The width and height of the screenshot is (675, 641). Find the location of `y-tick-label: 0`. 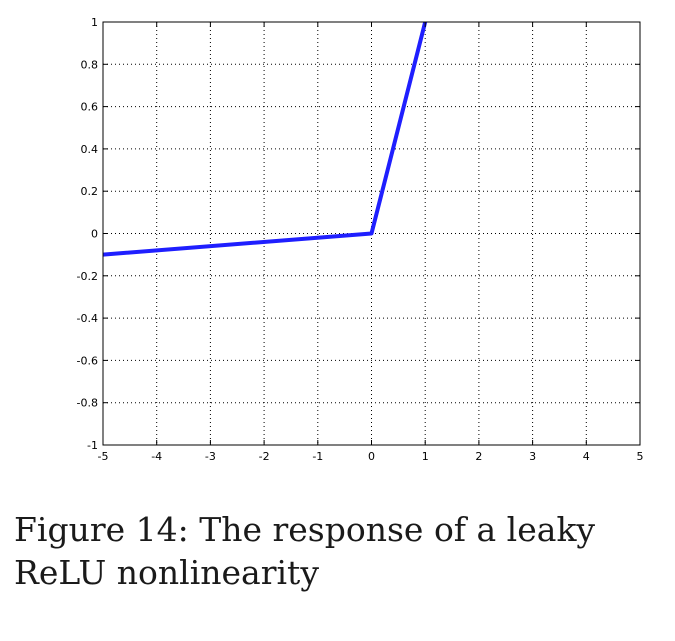

y-tick-label: 0 is located at coordinates (94, 234).